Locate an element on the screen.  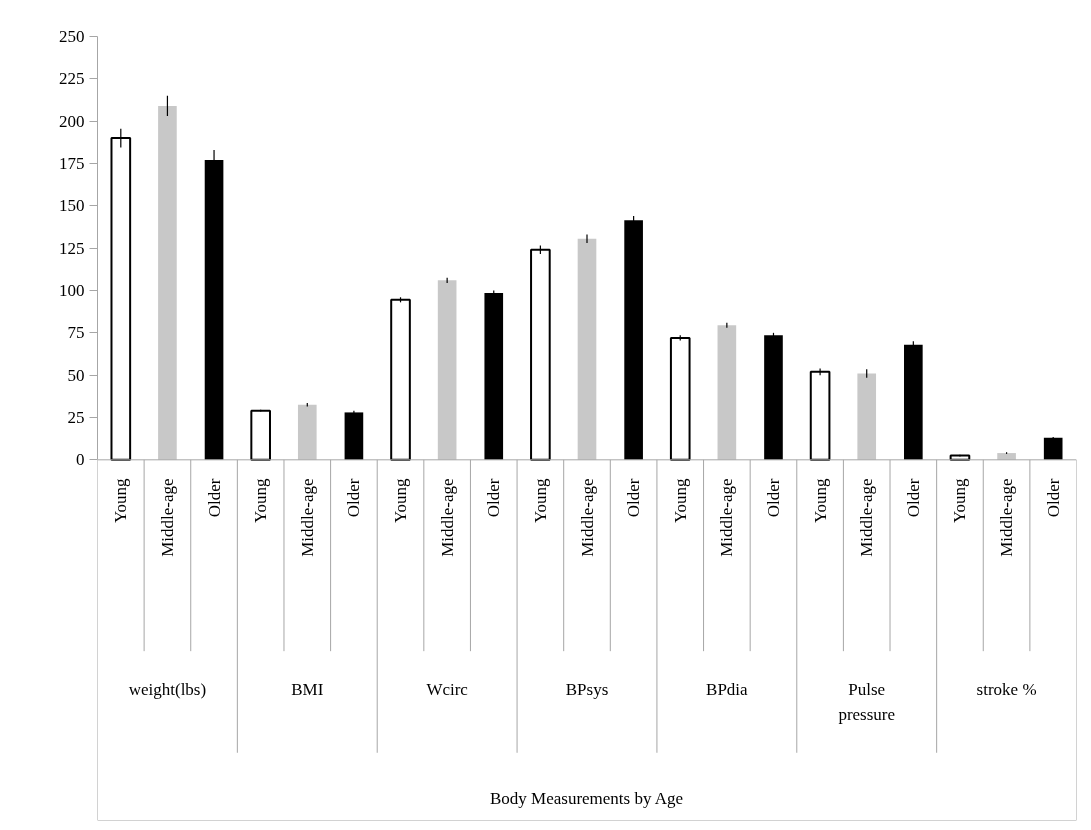
y-tick-label: 25 is located at coordinates (76, 417).